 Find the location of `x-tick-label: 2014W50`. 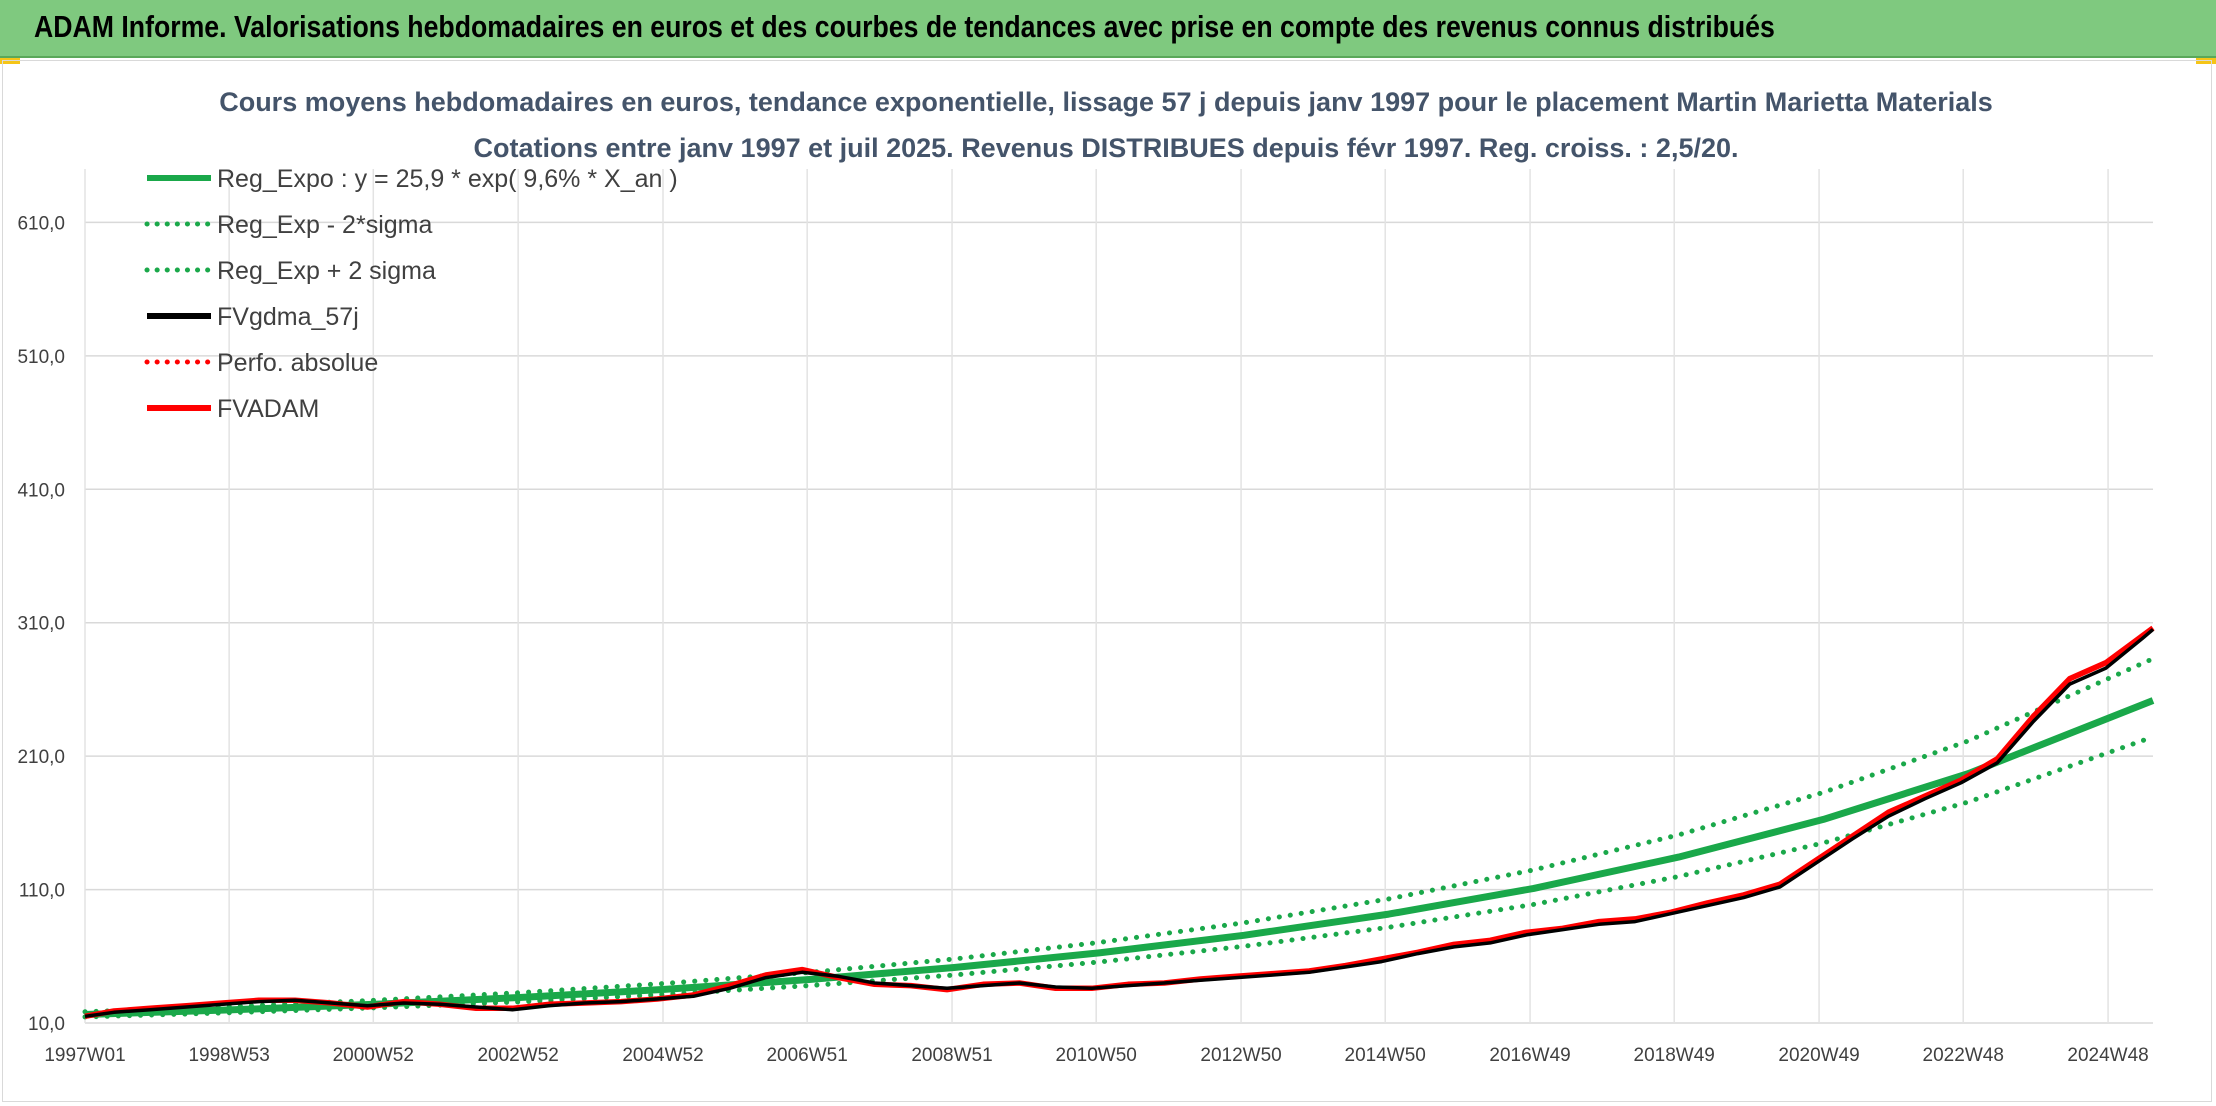

x-tick-label: 2014W50 is located at coordinates (1385, 1055).